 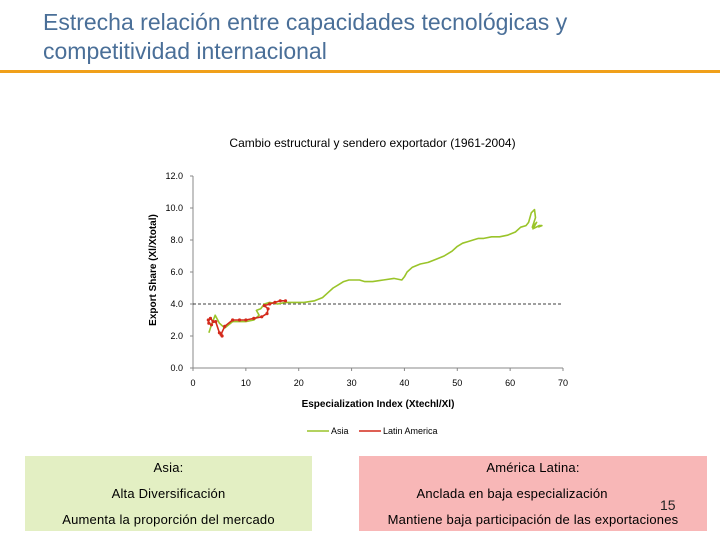 I want to click on x-tick-label: 10, so click(x=246, y=383).